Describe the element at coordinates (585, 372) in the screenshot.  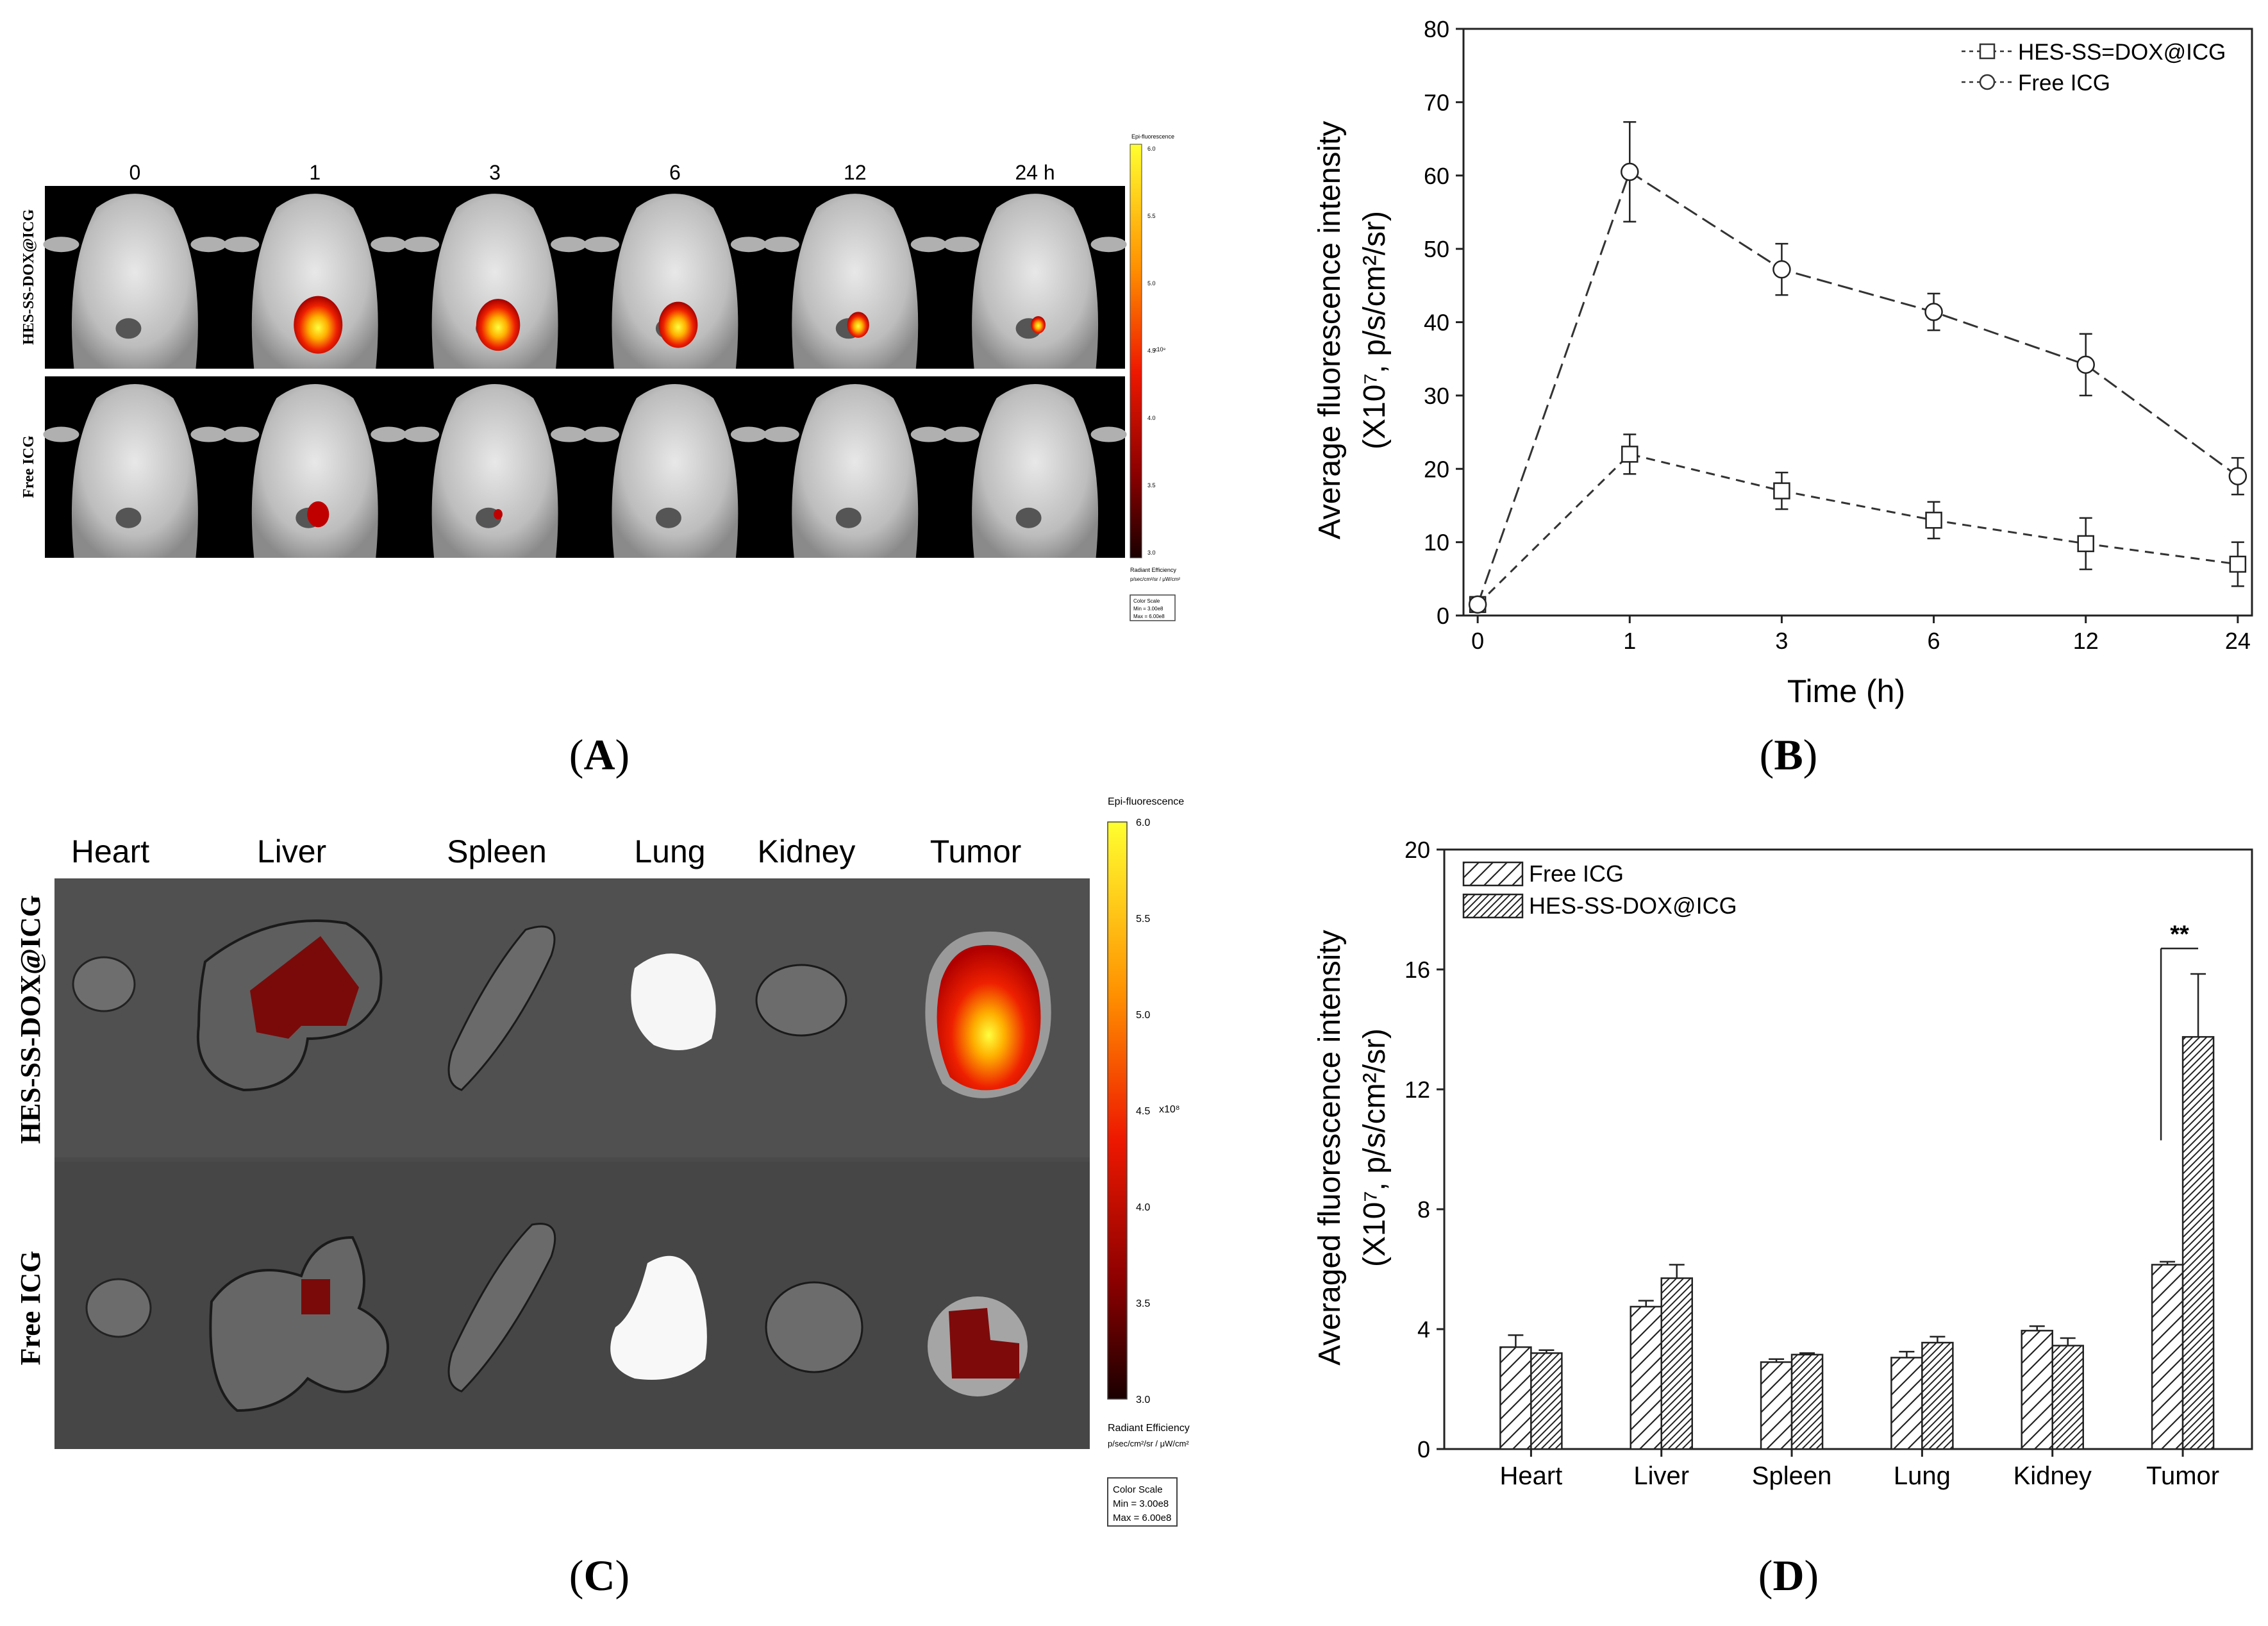
I see `panel-a-row-divider` at that location.